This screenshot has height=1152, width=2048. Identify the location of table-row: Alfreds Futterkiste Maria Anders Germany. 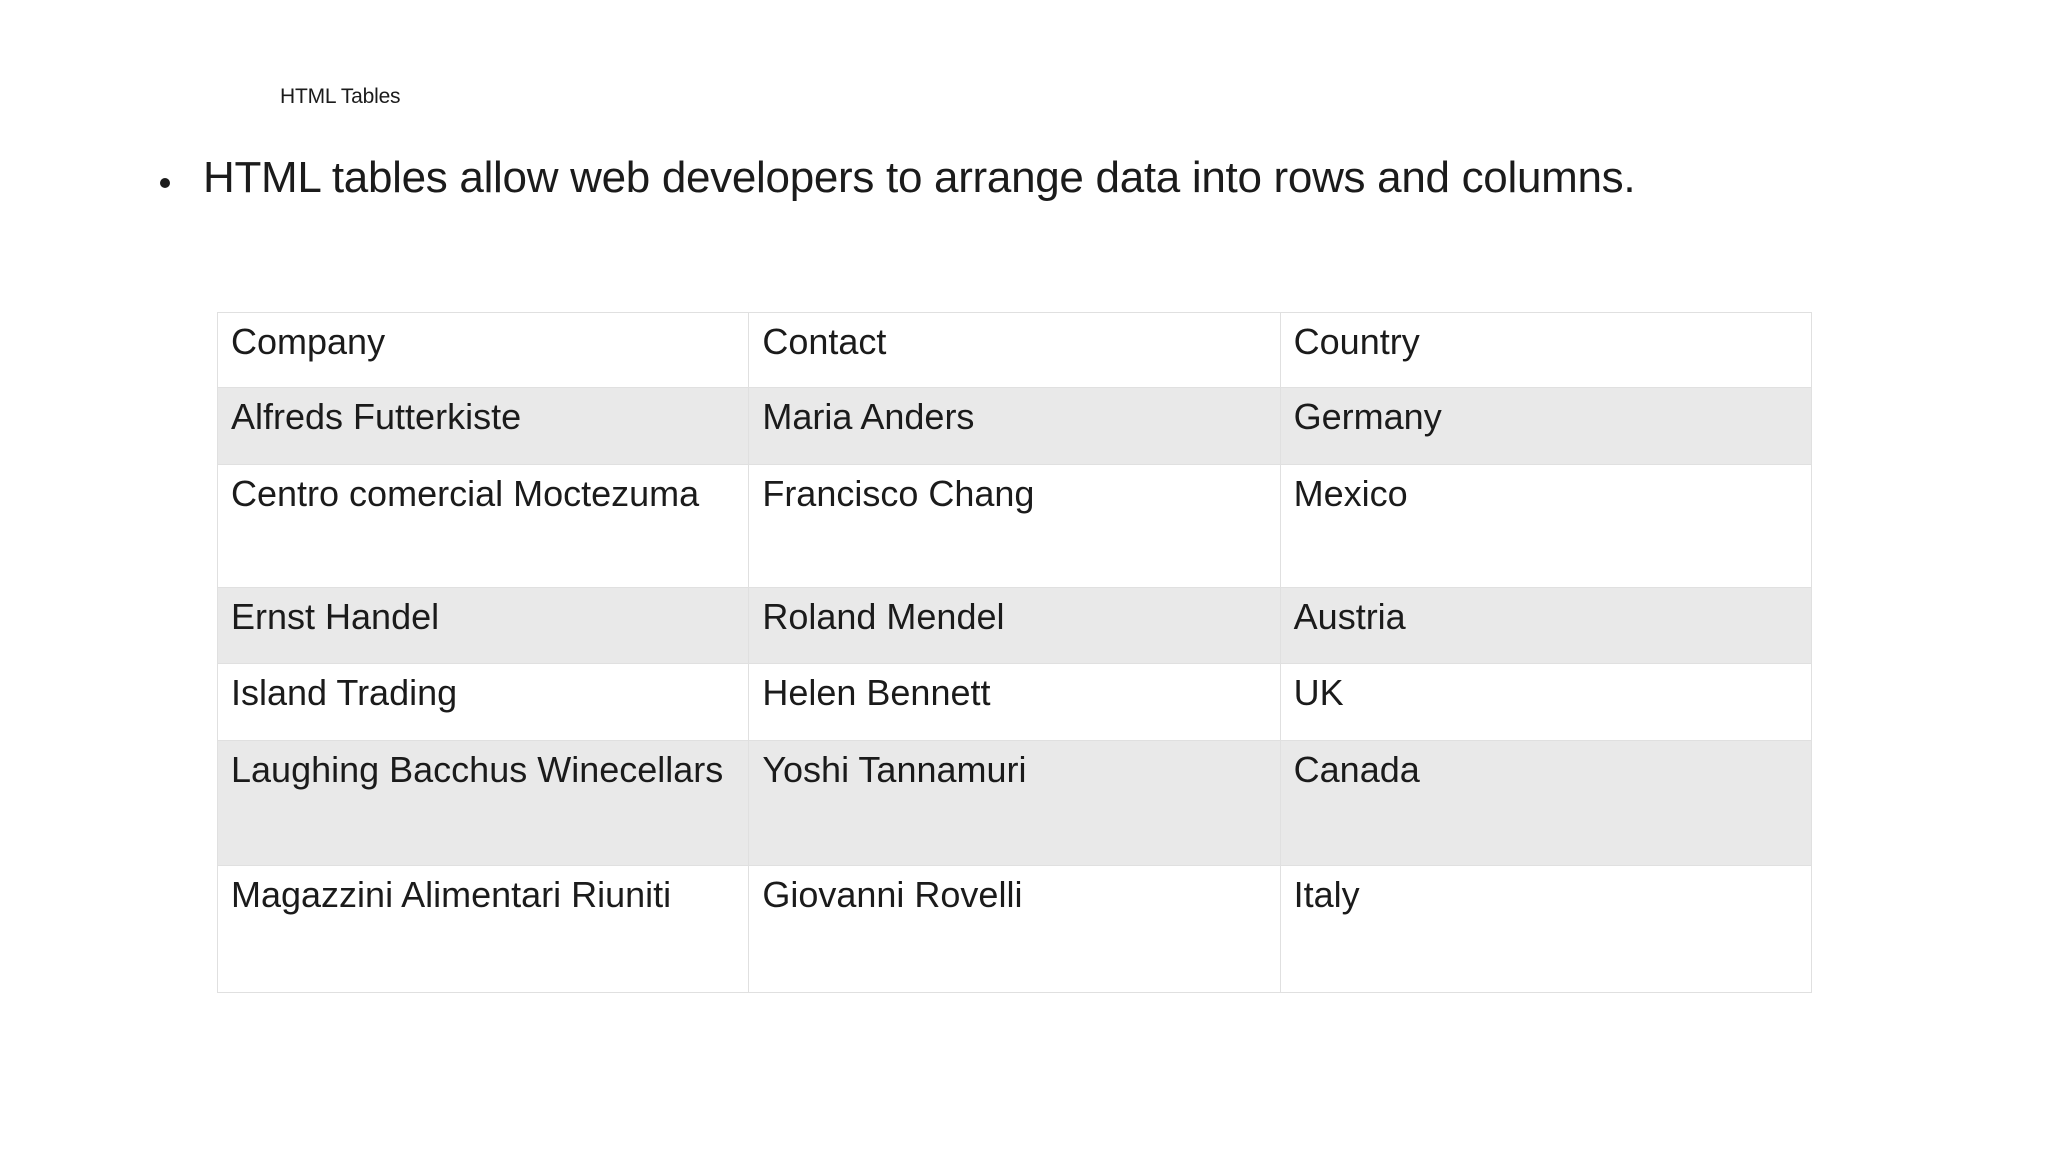
(1014, 426).